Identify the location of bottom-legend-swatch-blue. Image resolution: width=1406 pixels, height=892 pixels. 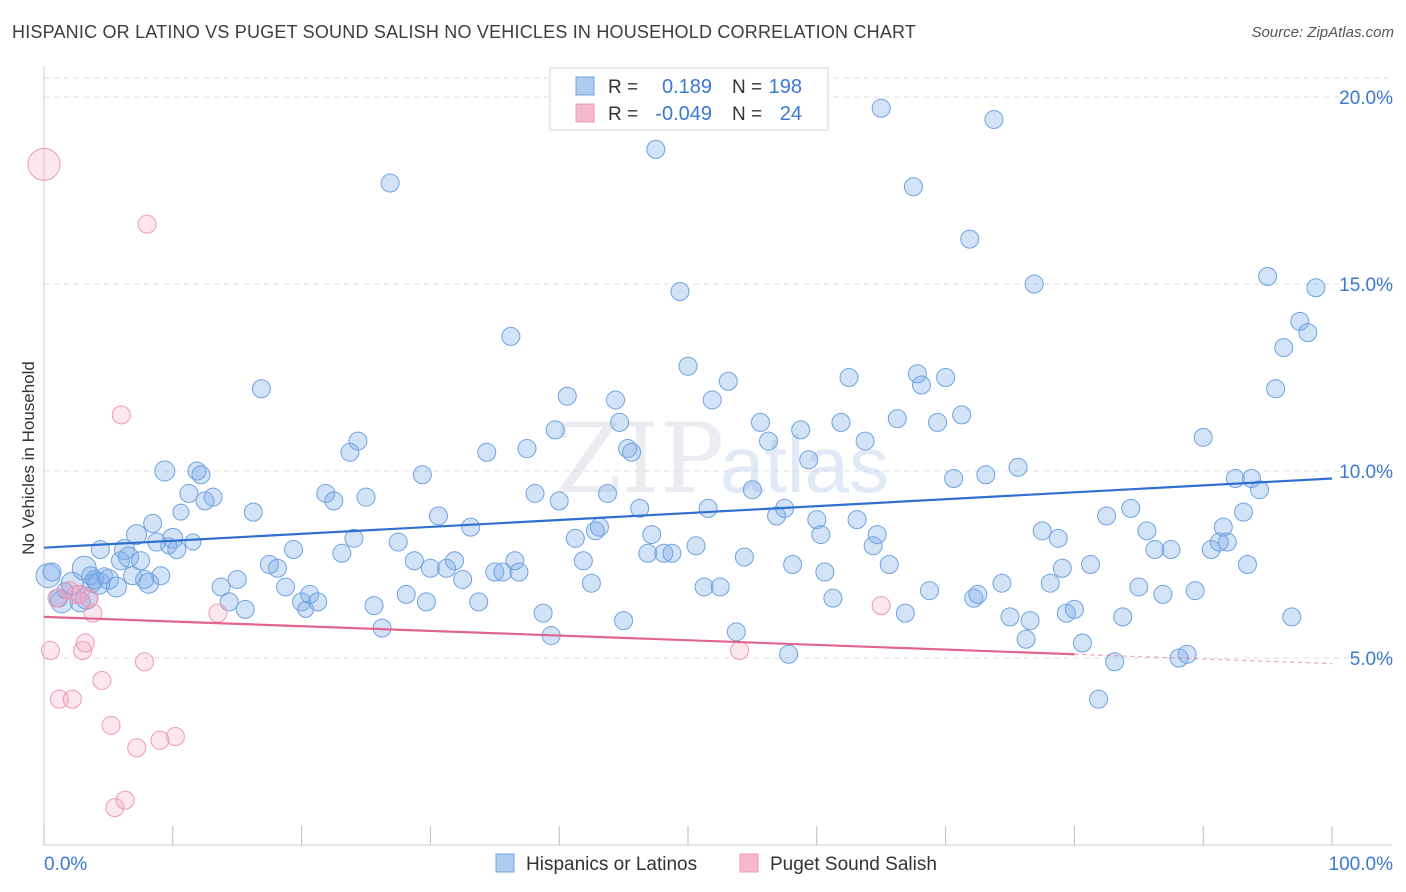
(505, 863).